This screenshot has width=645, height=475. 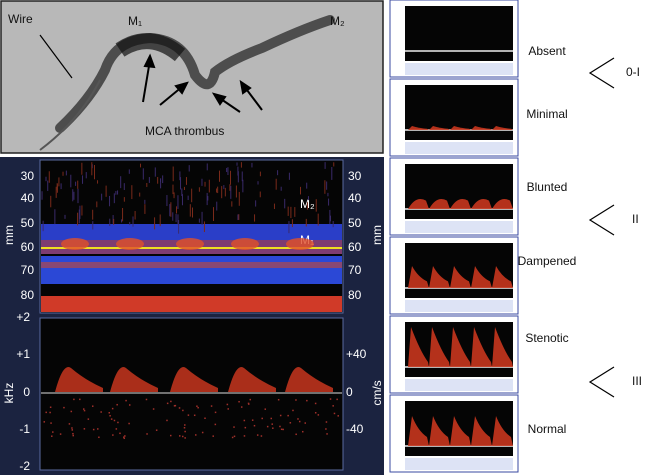 I want to click on tick-label: 0, so click(x=26, y=392).